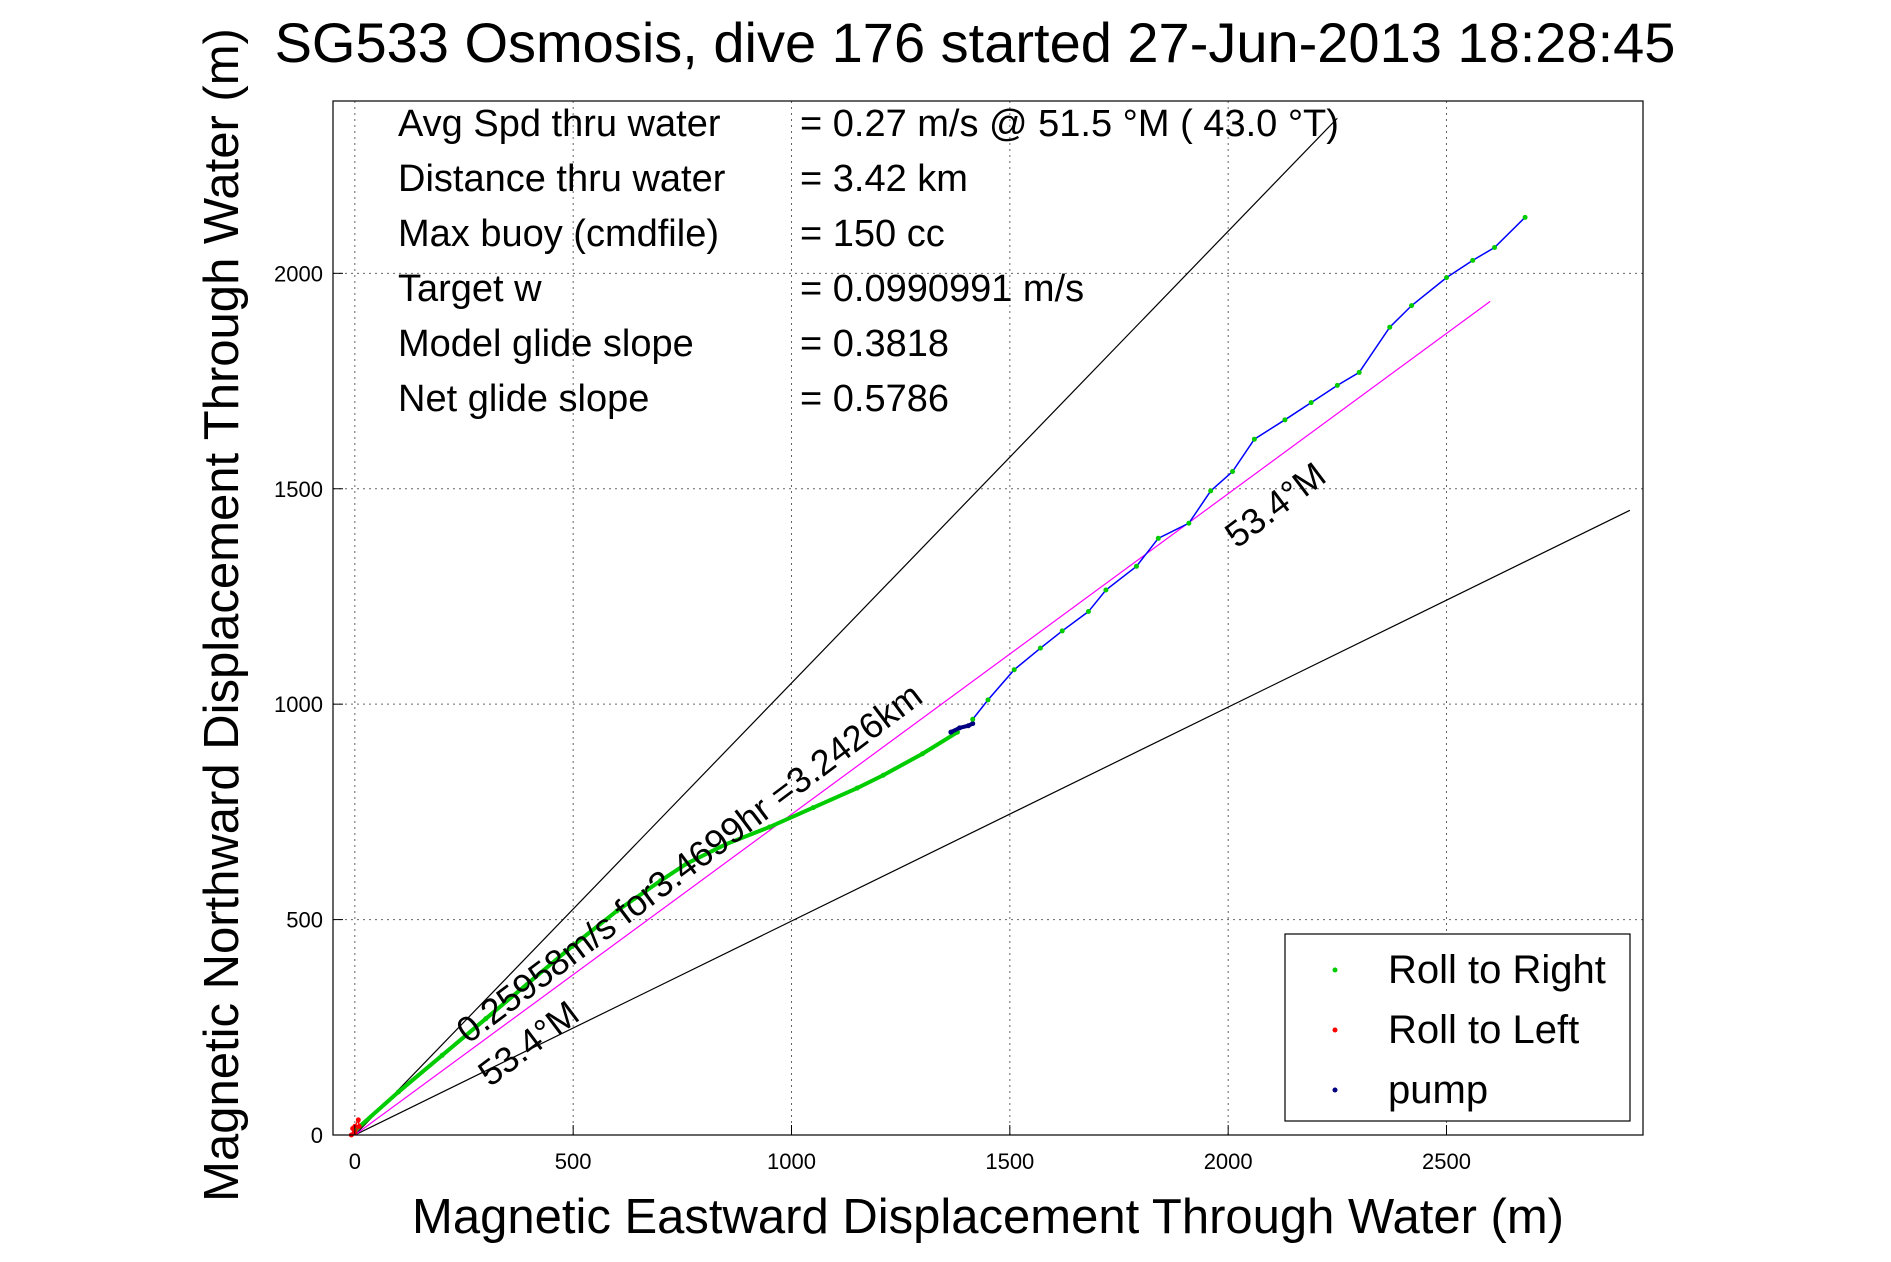 This screenshot has width=1891, height=1262. I want to click on x-tick-label: 1000, so click(791, 1161).